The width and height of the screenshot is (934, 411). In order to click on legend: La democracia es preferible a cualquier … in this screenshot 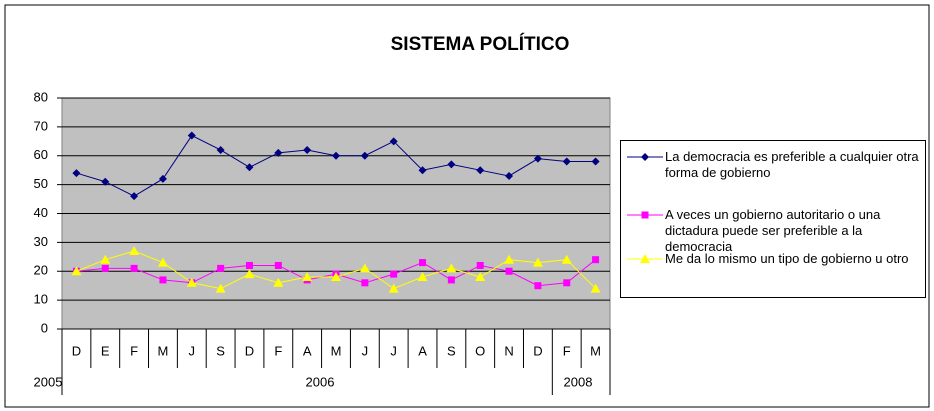, I will do `click(773, 219)`.